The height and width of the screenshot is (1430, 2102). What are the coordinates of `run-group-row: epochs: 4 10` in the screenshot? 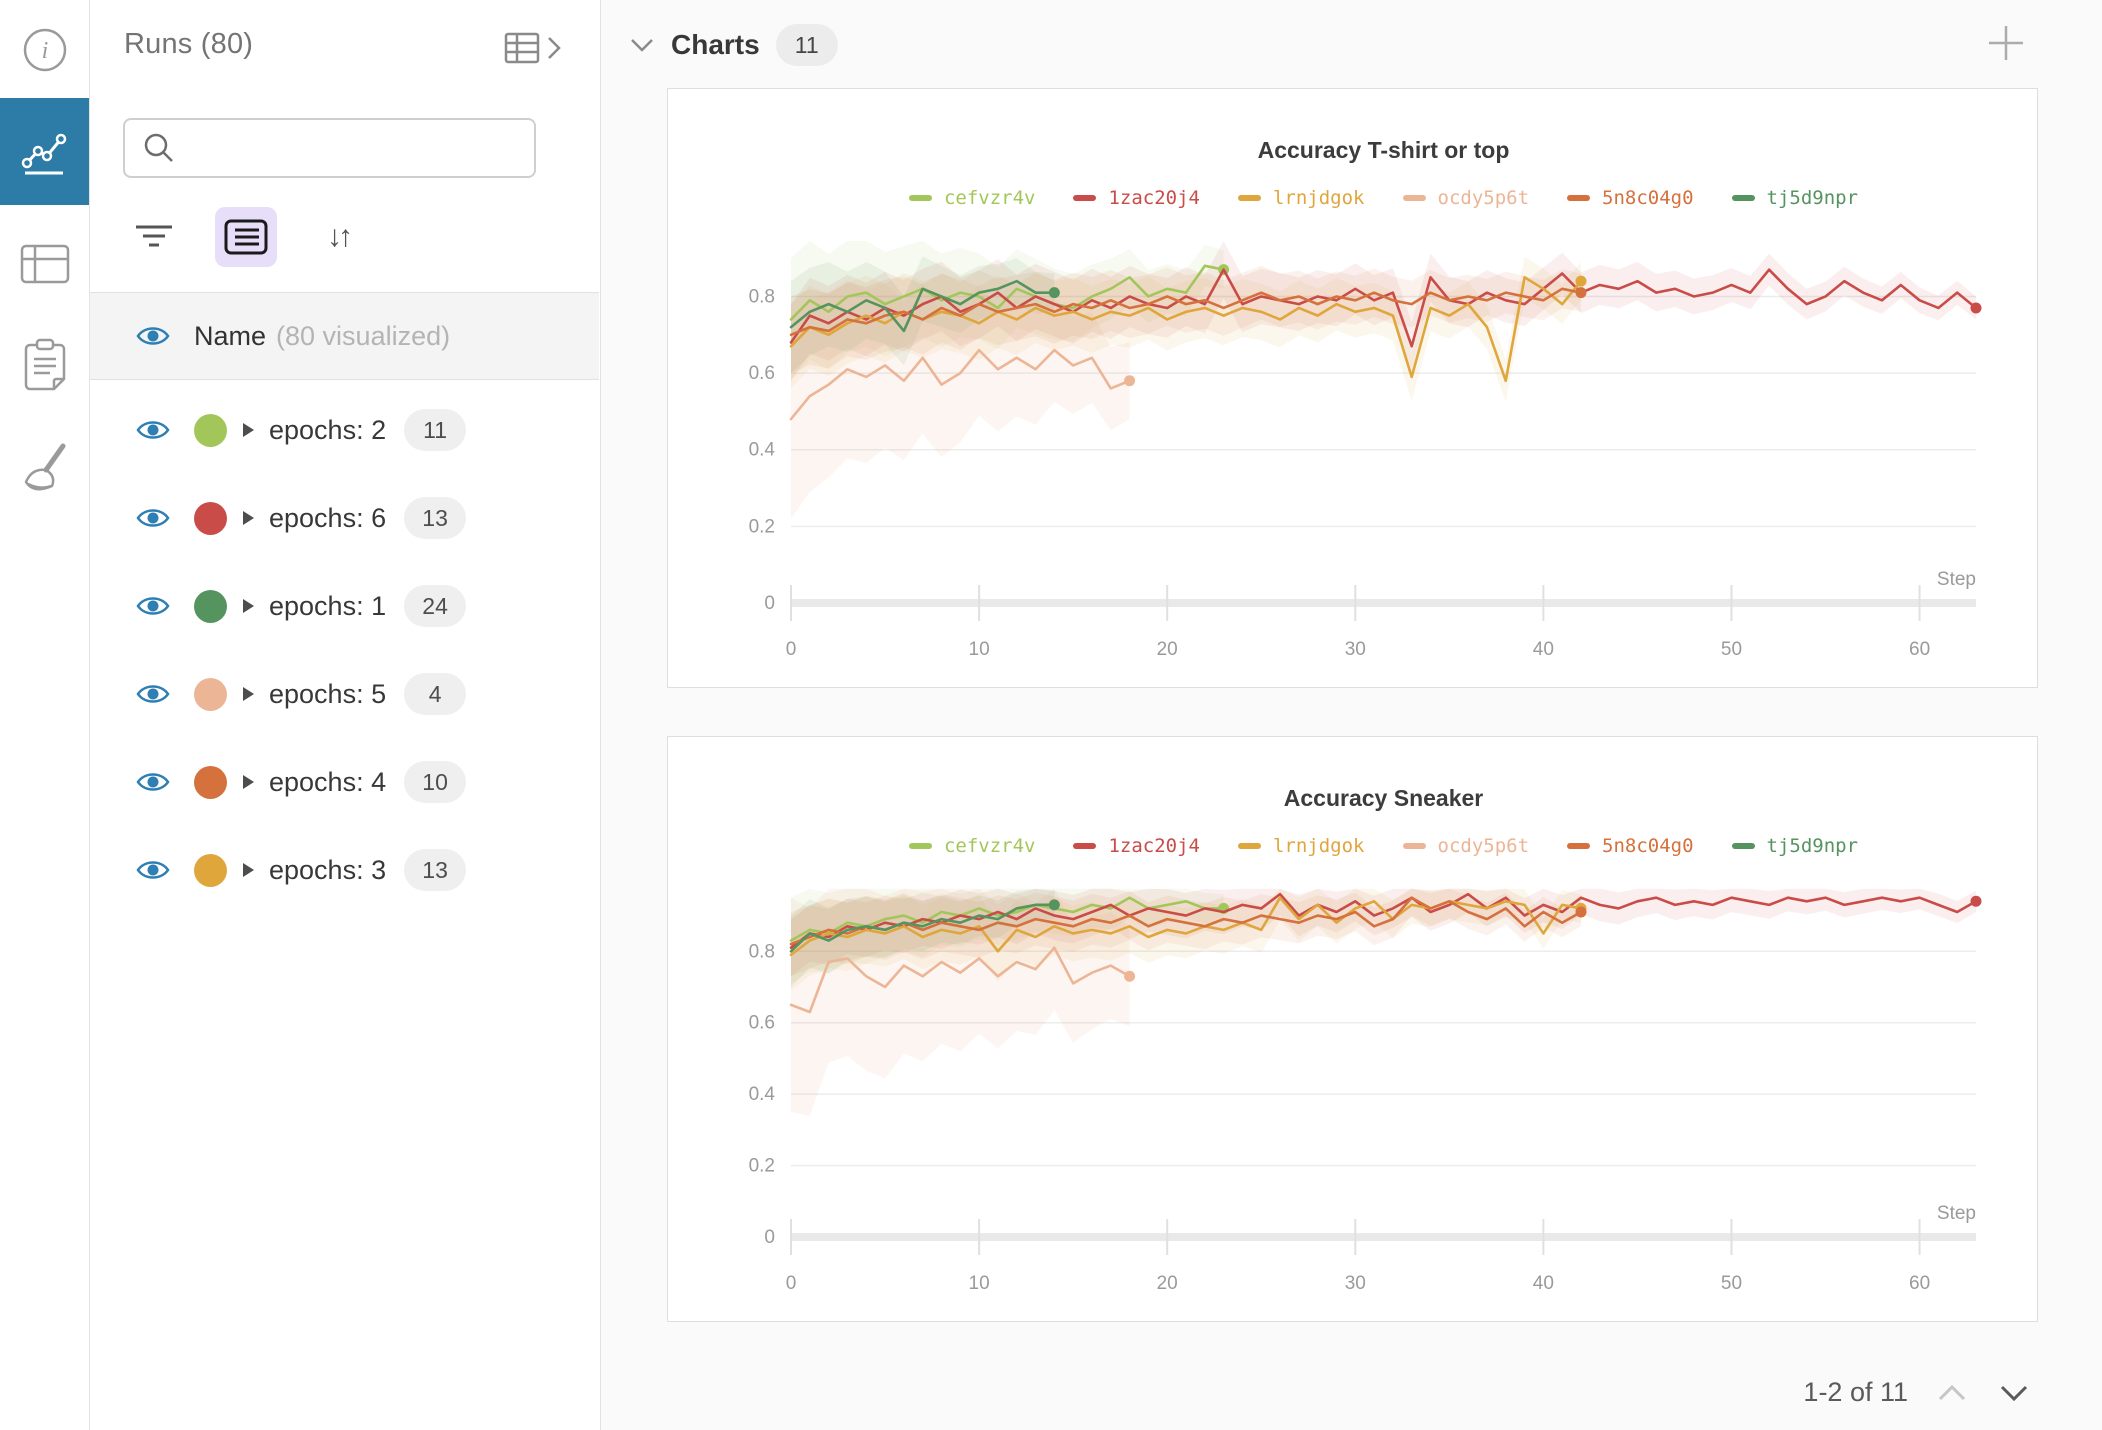 It's located at (344, 782).